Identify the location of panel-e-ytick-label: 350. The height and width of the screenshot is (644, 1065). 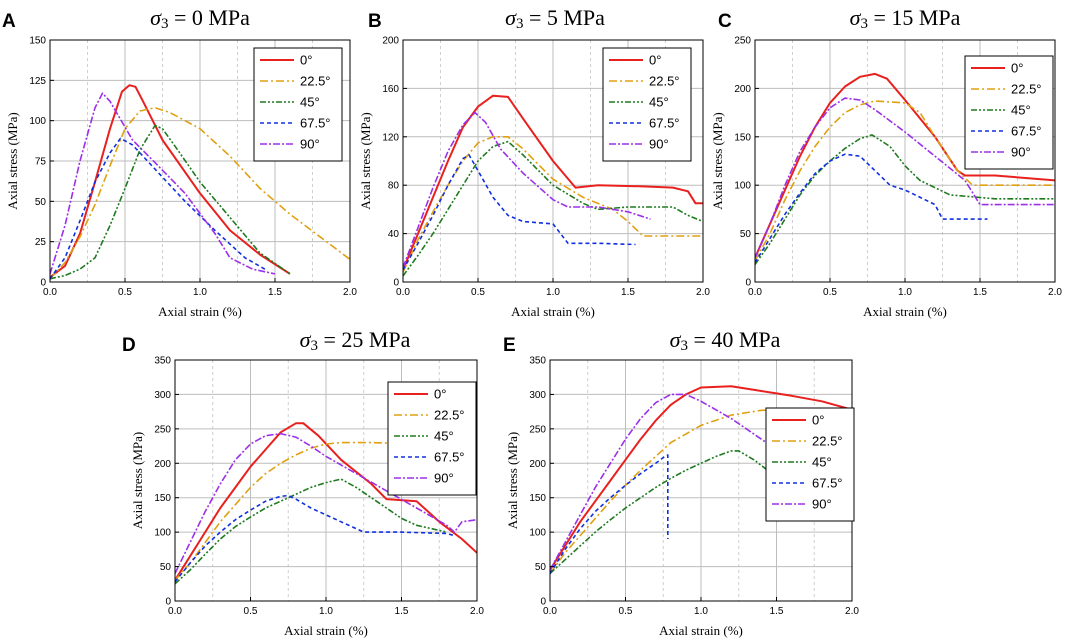
(537, 361).